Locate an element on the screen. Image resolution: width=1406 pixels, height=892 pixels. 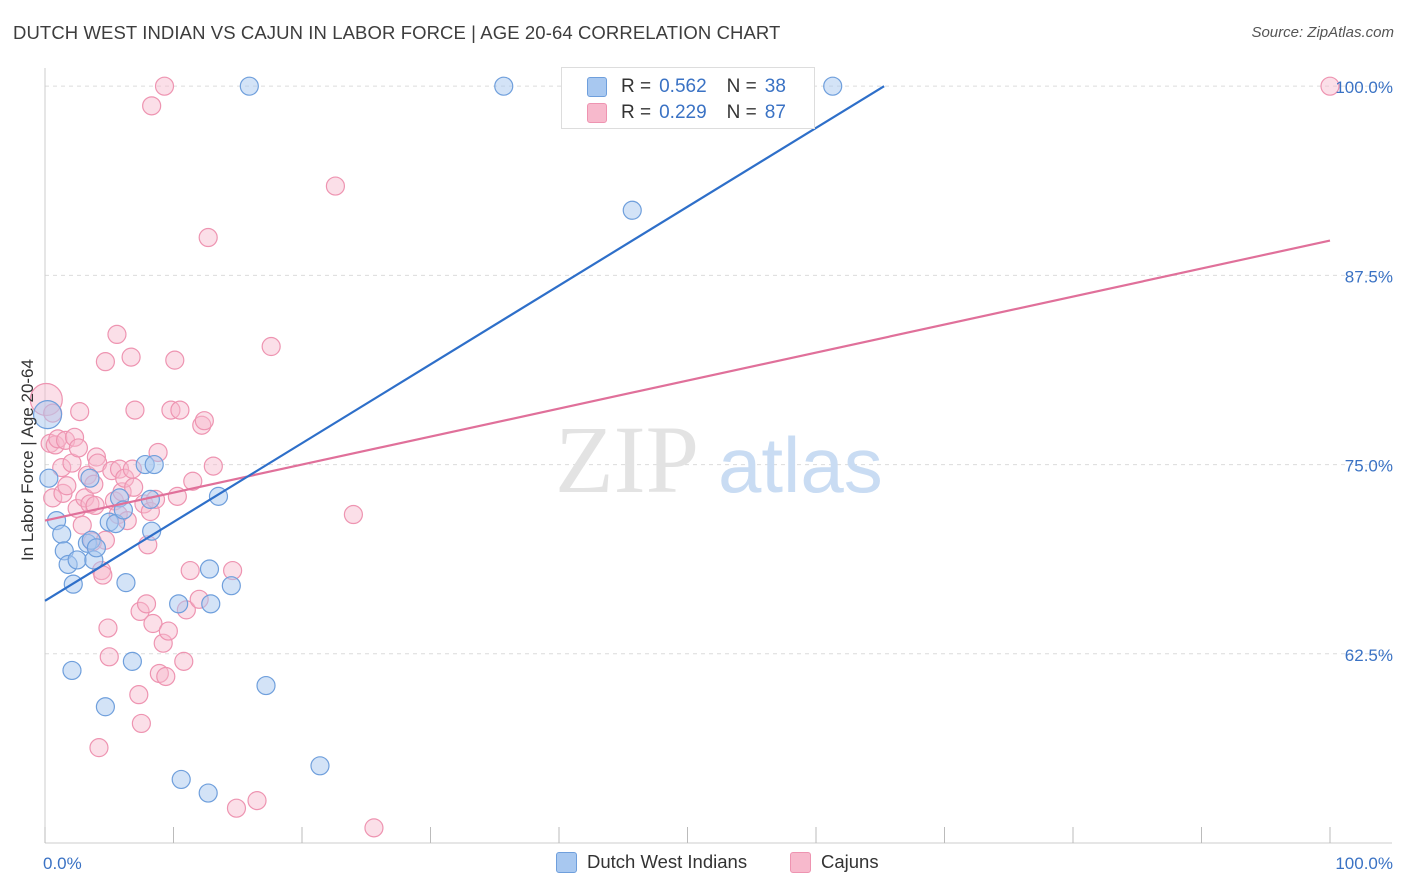
legend-n-value: 87 is located at coordinates (775, 112).